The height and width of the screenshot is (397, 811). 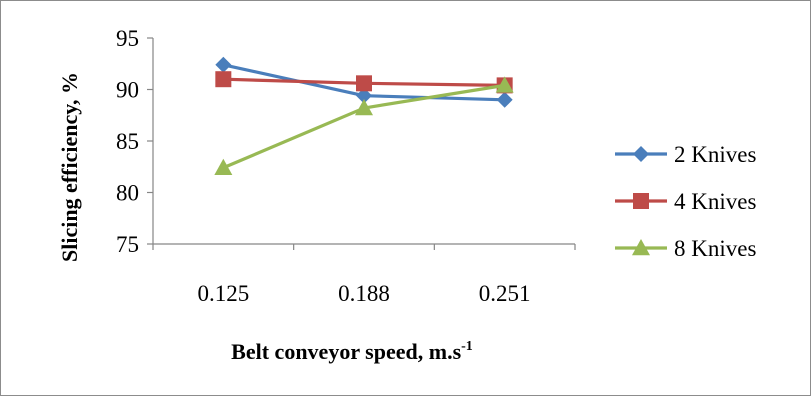 I want to click on x-axis-title: Belt conveyor speed, m.s-1, so click(x=352, y=351).